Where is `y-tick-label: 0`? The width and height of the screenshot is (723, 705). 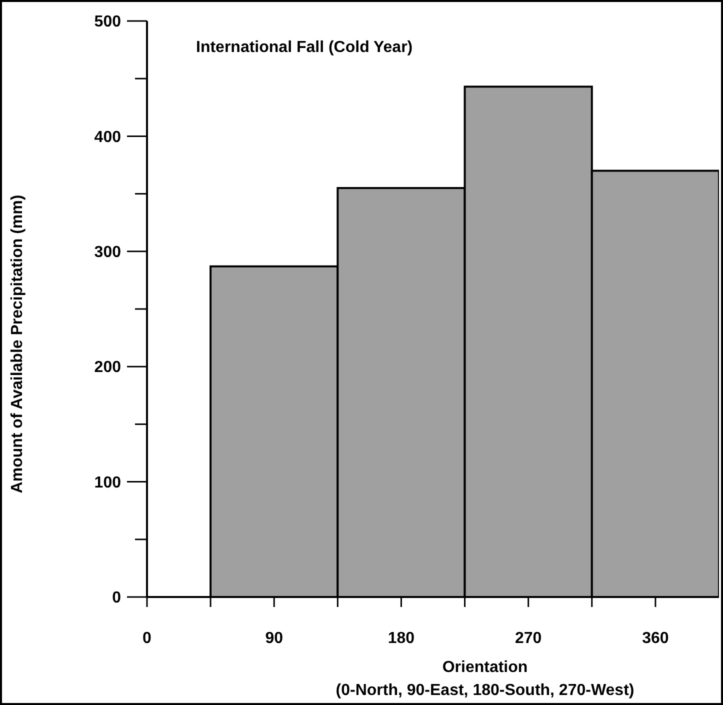 y-tick-label: 0 is located at coordinates (117, 598).